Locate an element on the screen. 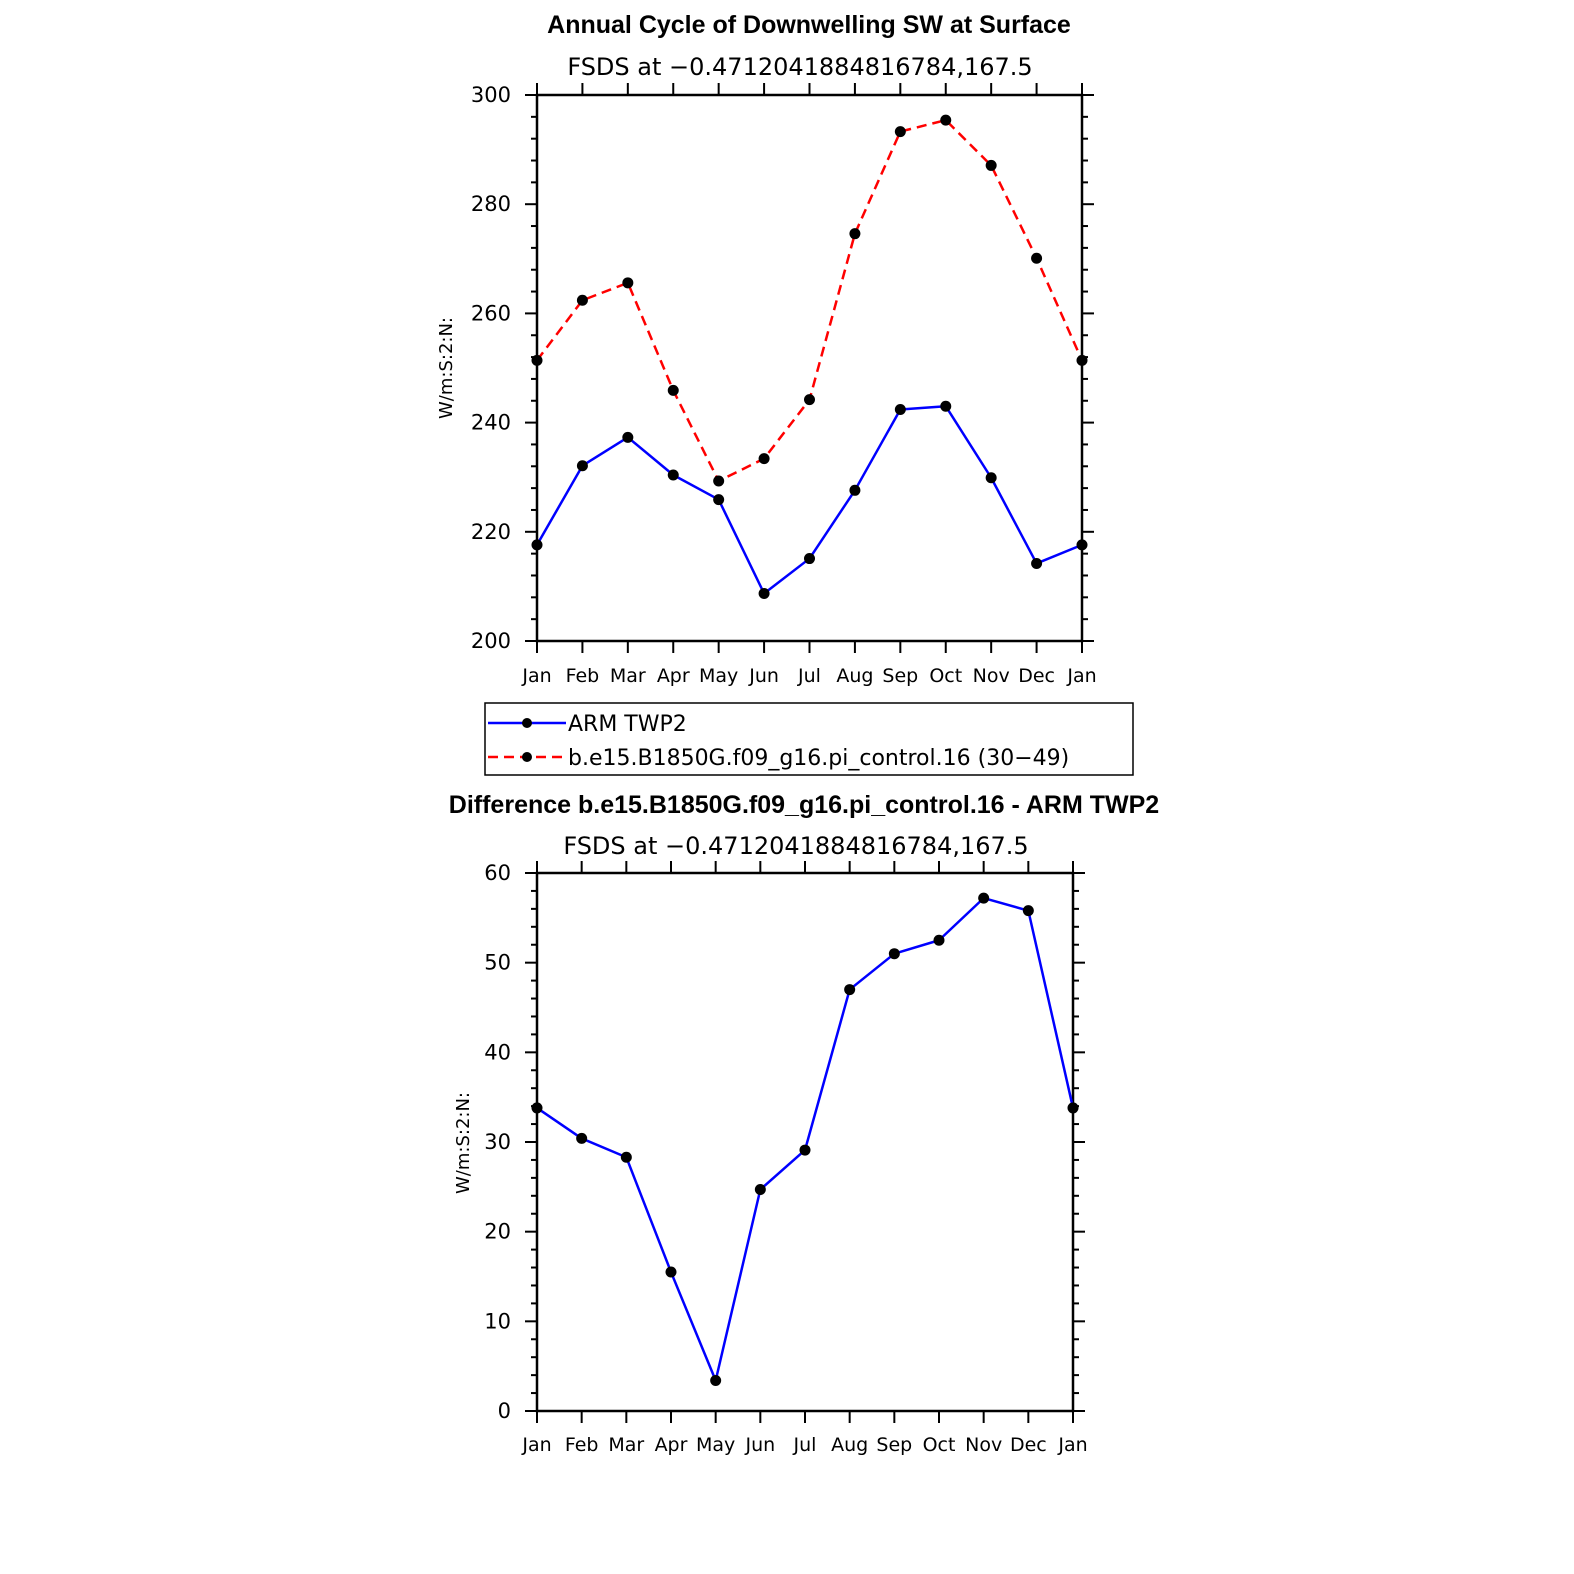 Image resolution: width=1574 pixels, height=1574 pixels. legend-box is located at coordinates (809, 739).